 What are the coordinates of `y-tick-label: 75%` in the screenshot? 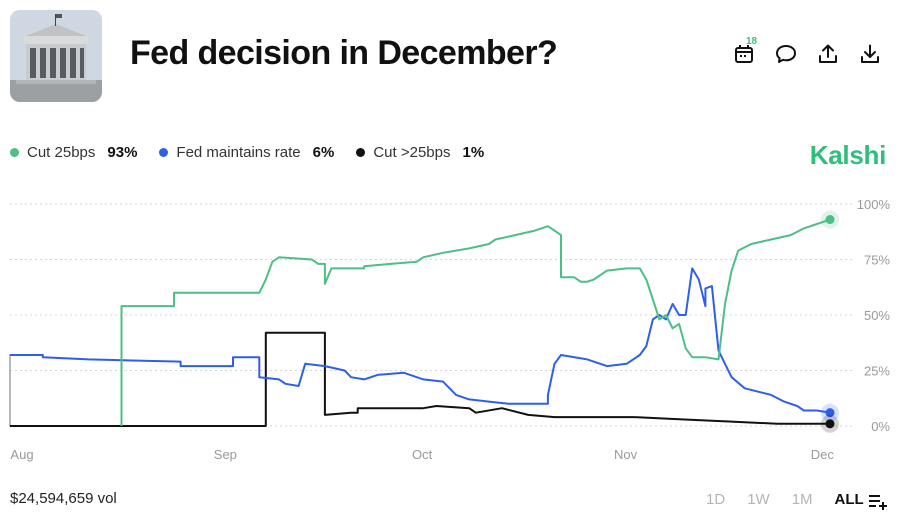 It's located at (877, 260).